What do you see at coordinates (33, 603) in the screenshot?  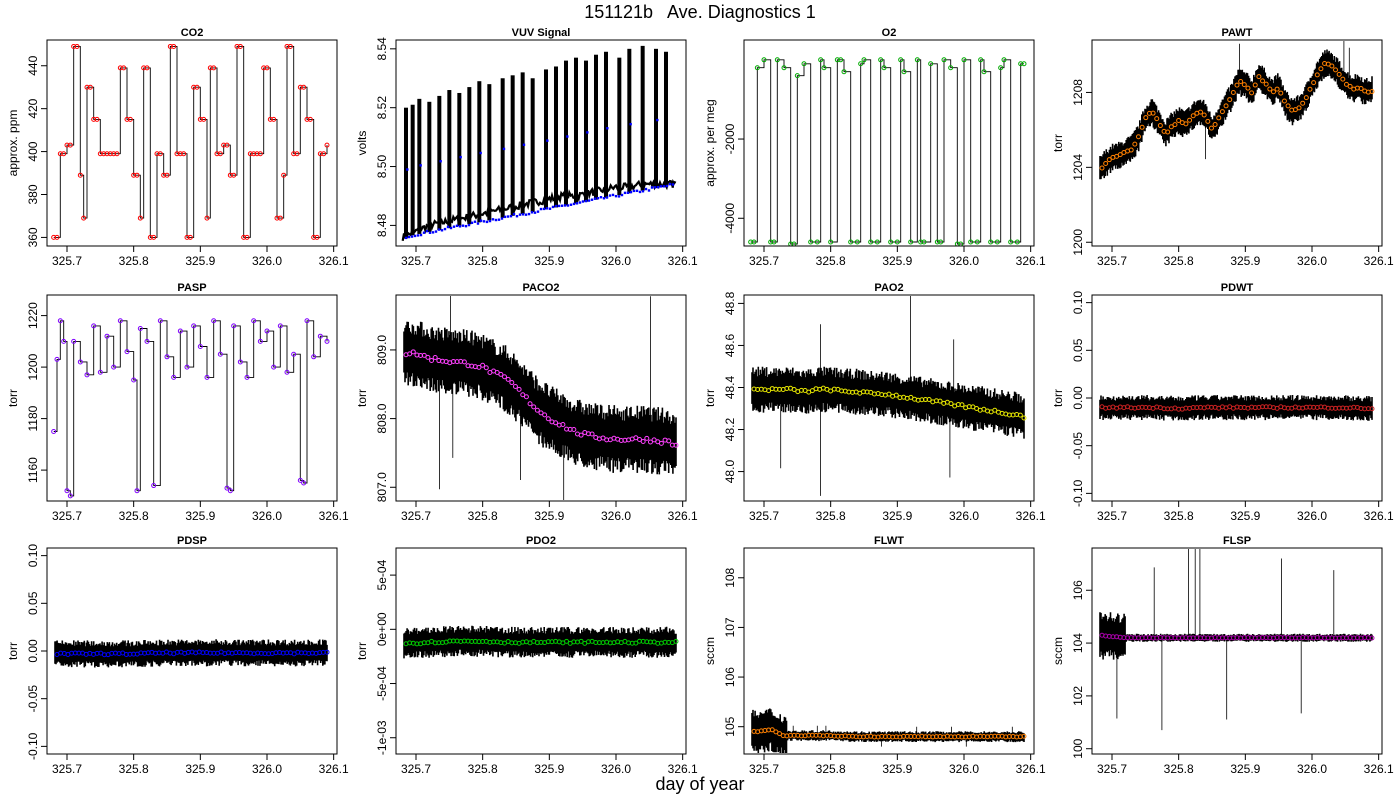 I see `y-tick-label: 0.05` at bounding box center [33, 603].